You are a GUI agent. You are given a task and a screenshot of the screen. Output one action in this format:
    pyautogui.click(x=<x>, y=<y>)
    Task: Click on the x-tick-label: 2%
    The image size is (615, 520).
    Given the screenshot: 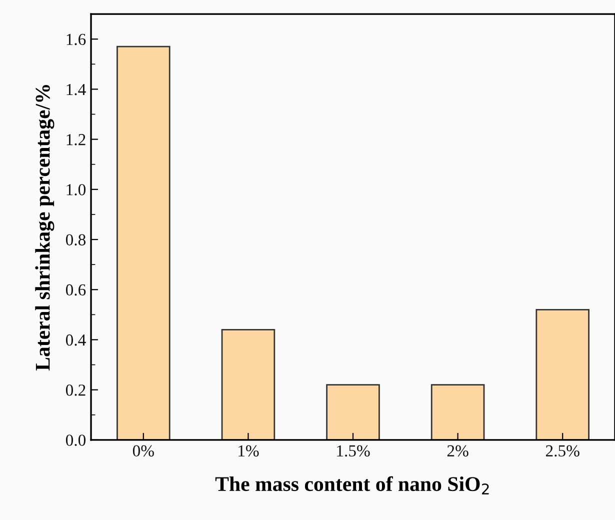 What is the action you would take?
    pyautogui.click(x=457, y=451)
    